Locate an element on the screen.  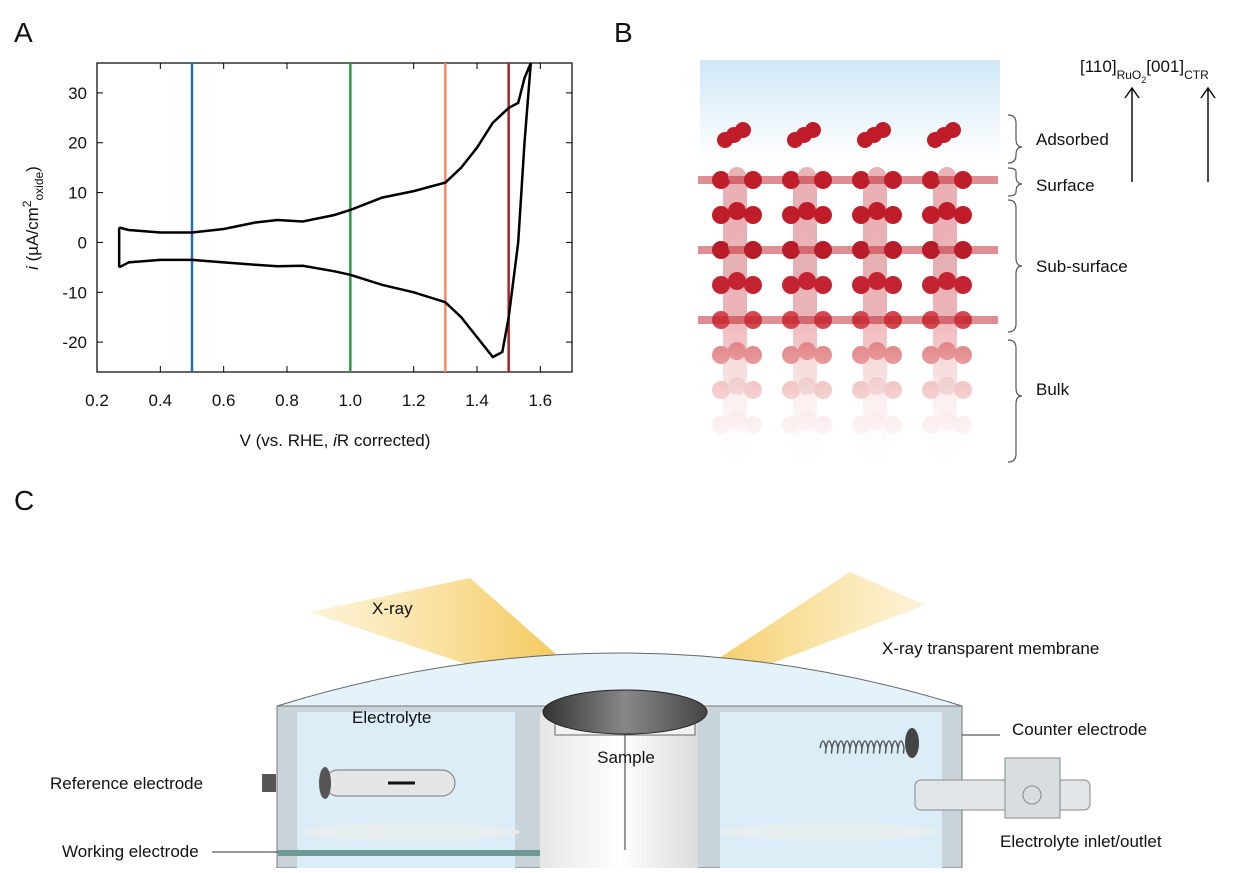
valve is located at coordinates (1032, 788).